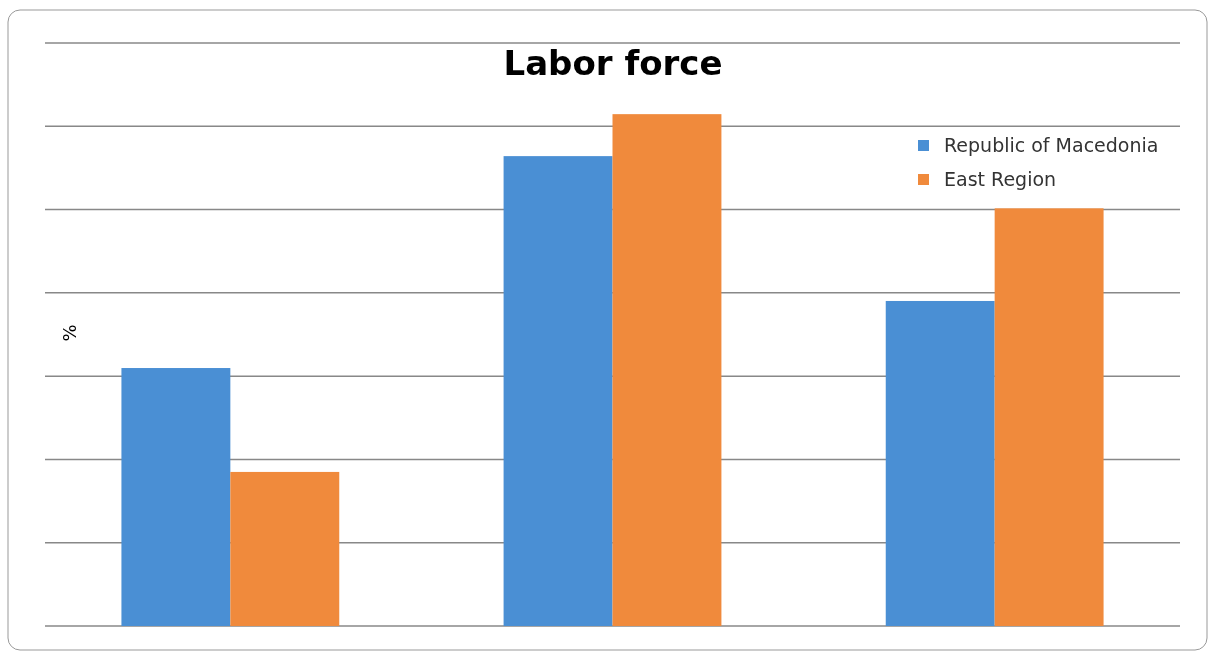 The width and height of the screenshot is (1213, 654). What do you see at coordinates (69, 333) in the screenshot?
I see `y-axis-title: %` at bounding box center [69, 333].